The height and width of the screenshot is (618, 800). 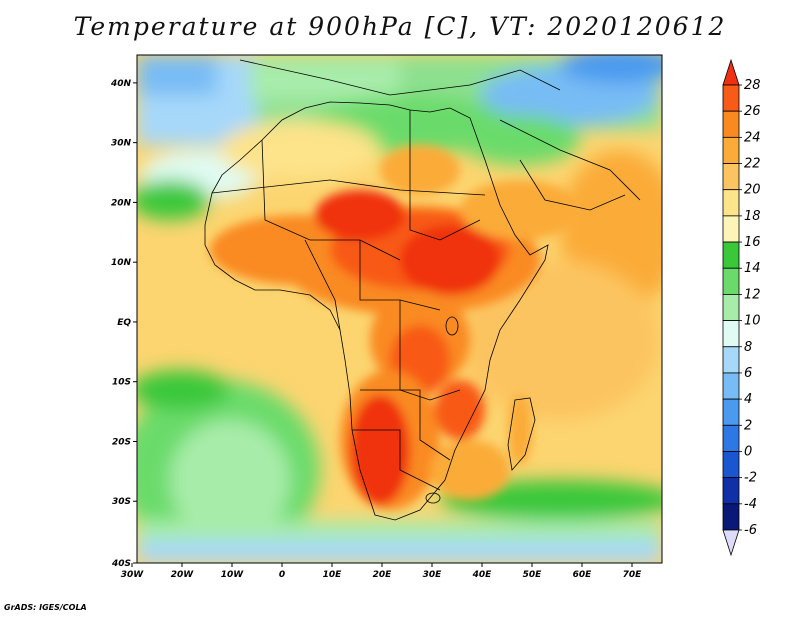 What do you see at coordinates (383, 575) in the screenshot?
I see `x-tick-label: 20E` at bounding box center [383, 575].